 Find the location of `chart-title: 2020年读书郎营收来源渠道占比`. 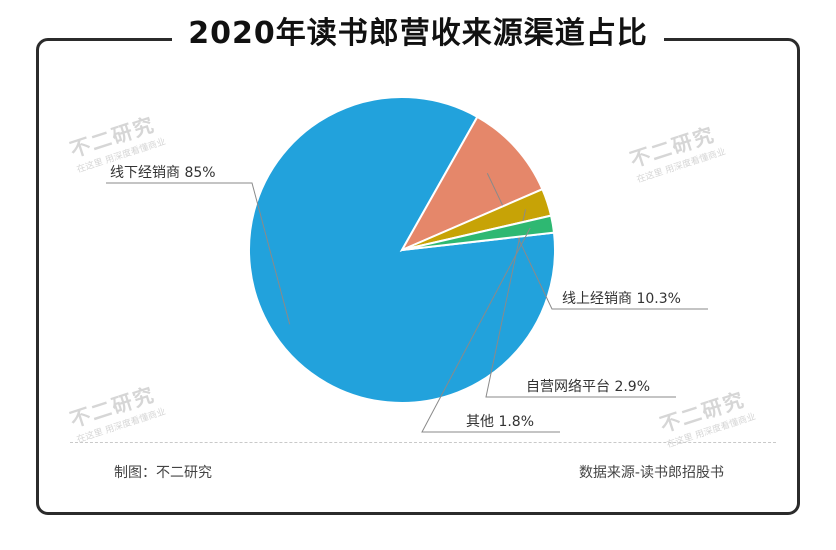

chart-title: 2020年读书郎营收来源渠道占比 is located at coordinates (418, 34).